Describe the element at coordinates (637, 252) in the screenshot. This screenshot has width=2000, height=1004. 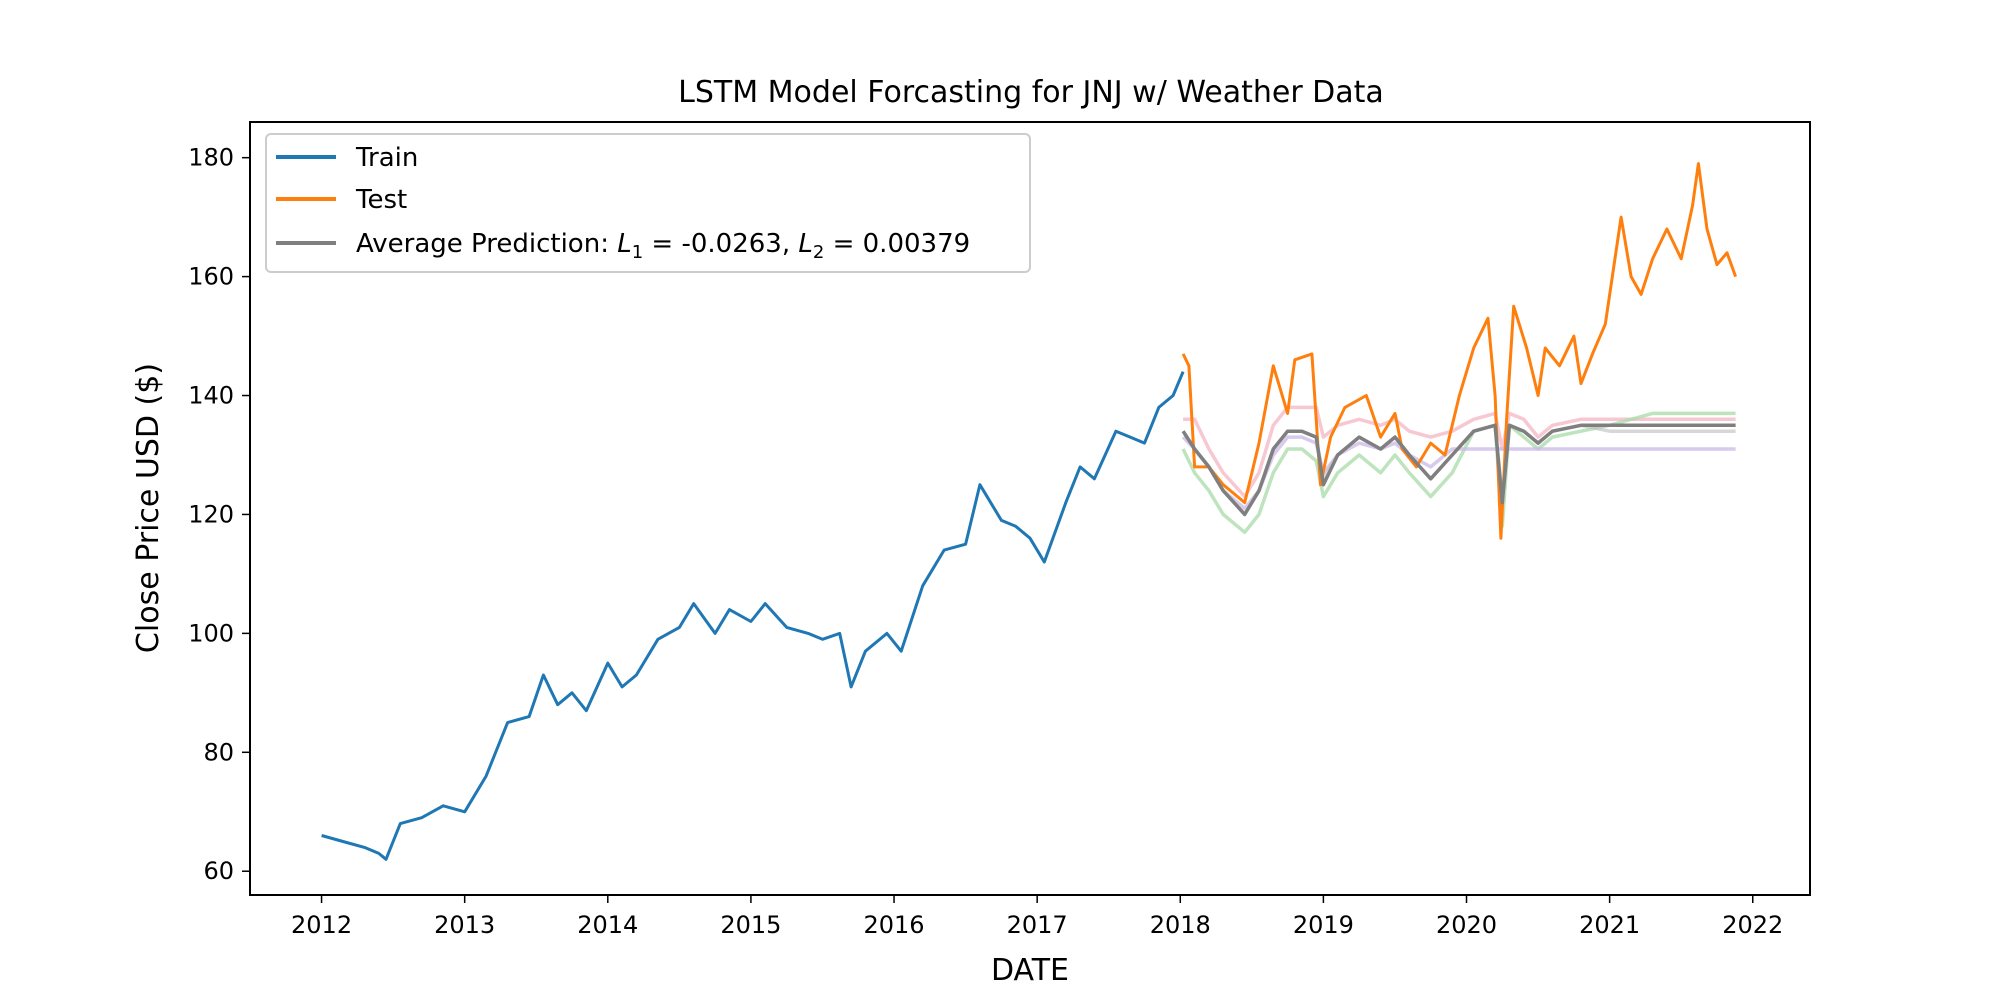
I see `legend-l1-sub: 1` at that location.